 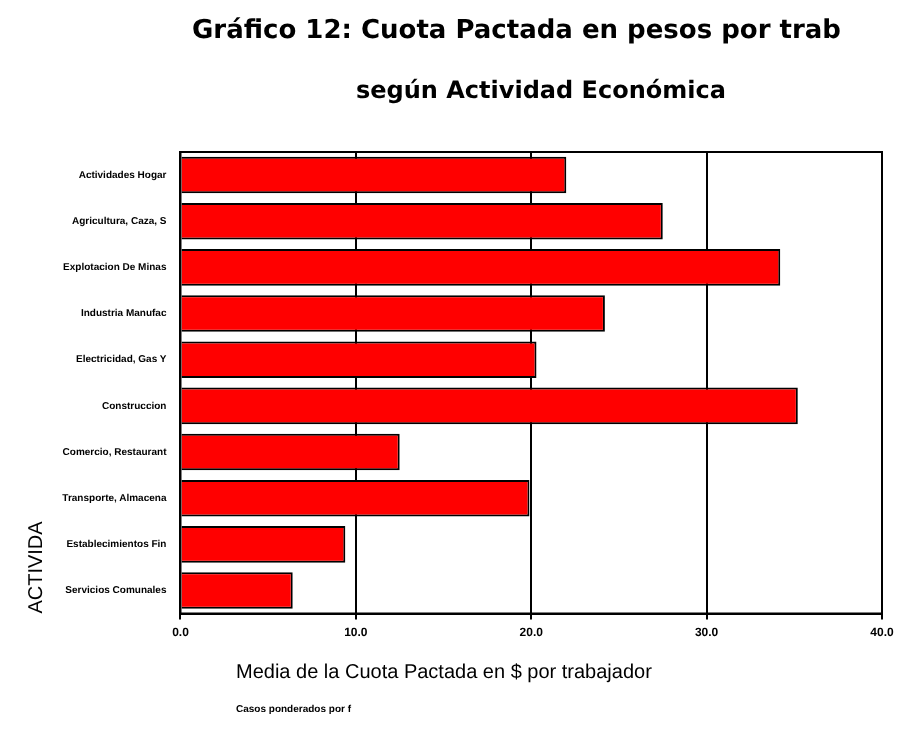 What do you see at coordinates (36, 567) in the screenshot?
I see `y-axis-title: ACTIVIDA` at bounding box center [36, 567].